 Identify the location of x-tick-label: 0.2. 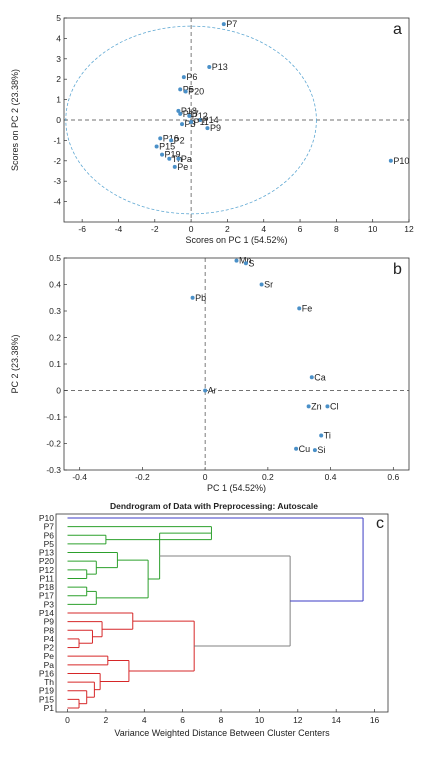
(268, 477).